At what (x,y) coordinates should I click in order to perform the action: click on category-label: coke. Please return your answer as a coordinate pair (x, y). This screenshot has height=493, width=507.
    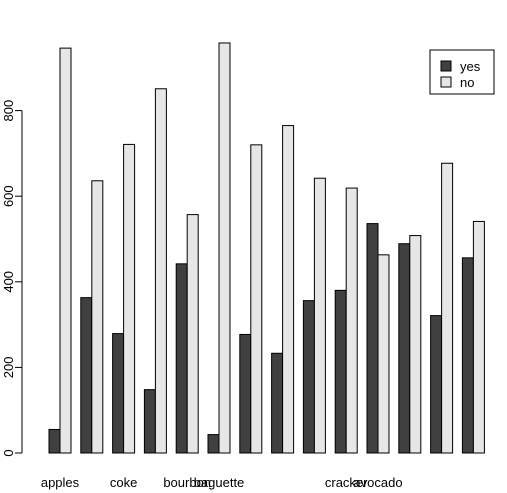
    Looking at the image, I should click on (123, 482).